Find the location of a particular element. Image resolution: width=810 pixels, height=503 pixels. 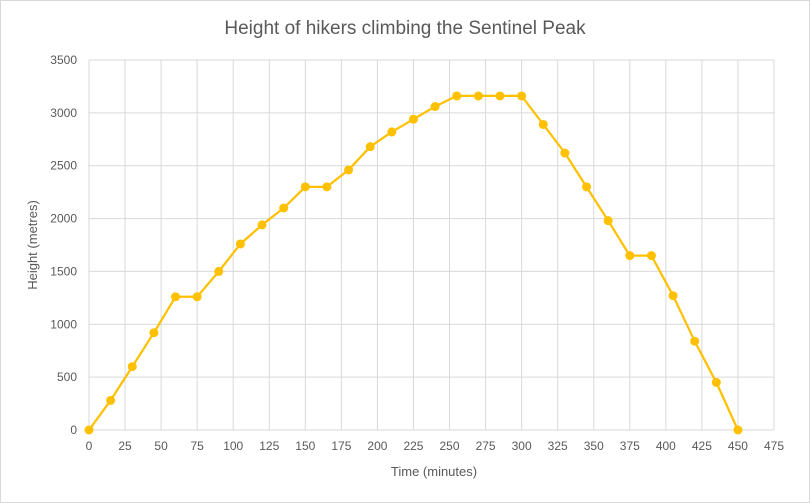

x-tick-label: 275 is located at coordinates (486, 446).